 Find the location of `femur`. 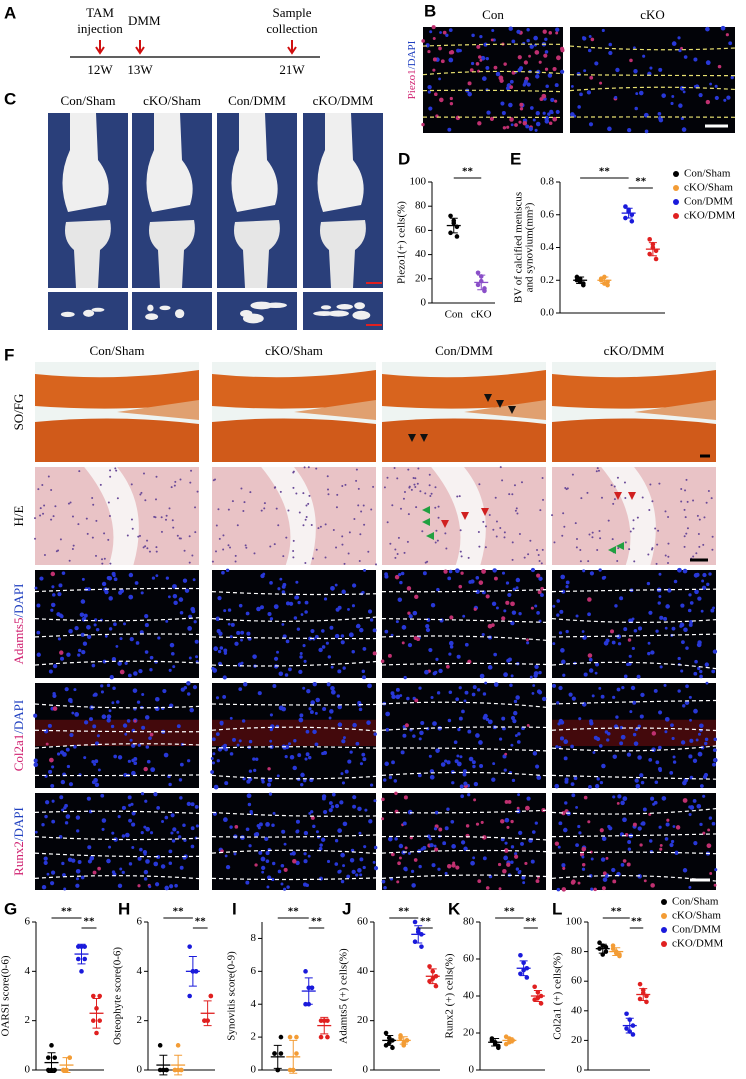

femur is located at coordinates (169, 162).